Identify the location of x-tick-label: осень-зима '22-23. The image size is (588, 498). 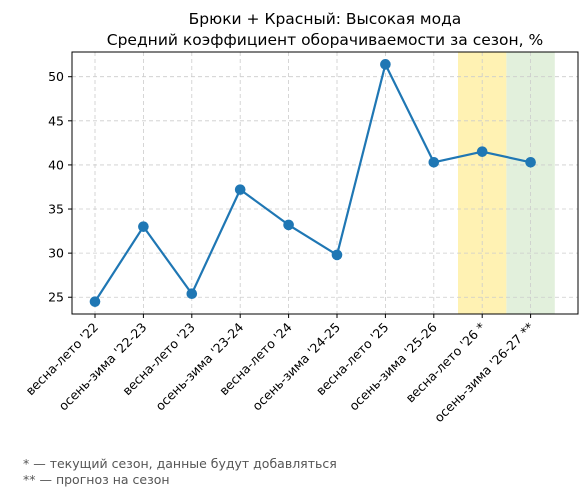
(103, 367).